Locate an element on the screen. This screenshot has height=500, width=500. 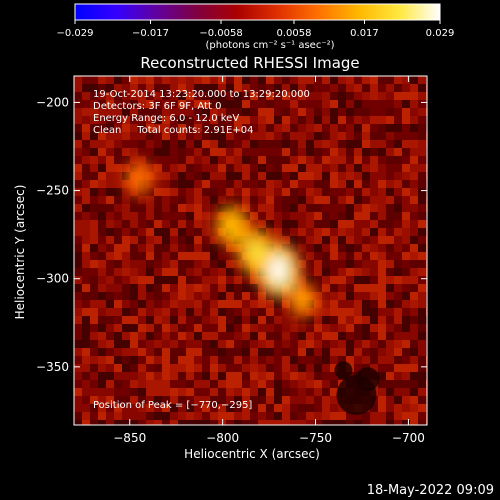
y-tick-label: −200 is located at coordinates (52, 102).